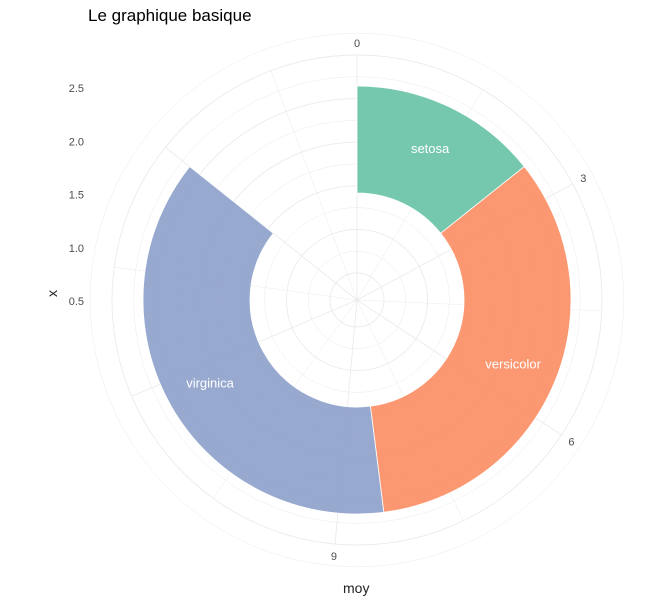  I want to click on radial-tick-label: 1.0, so click(76, 249).